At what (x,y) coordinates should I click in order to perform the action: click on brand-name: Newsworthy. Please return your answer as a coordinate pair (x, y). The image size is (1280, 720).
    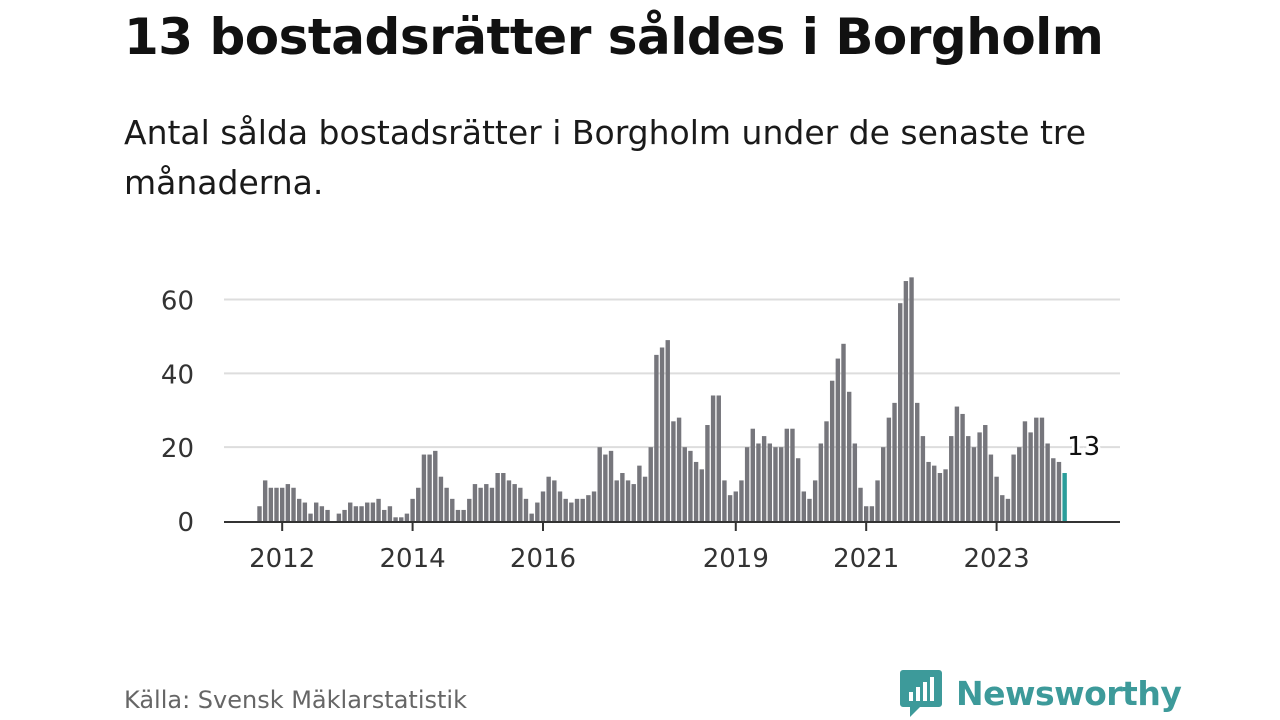
    Looking at the image, I should click on (1069, 693).